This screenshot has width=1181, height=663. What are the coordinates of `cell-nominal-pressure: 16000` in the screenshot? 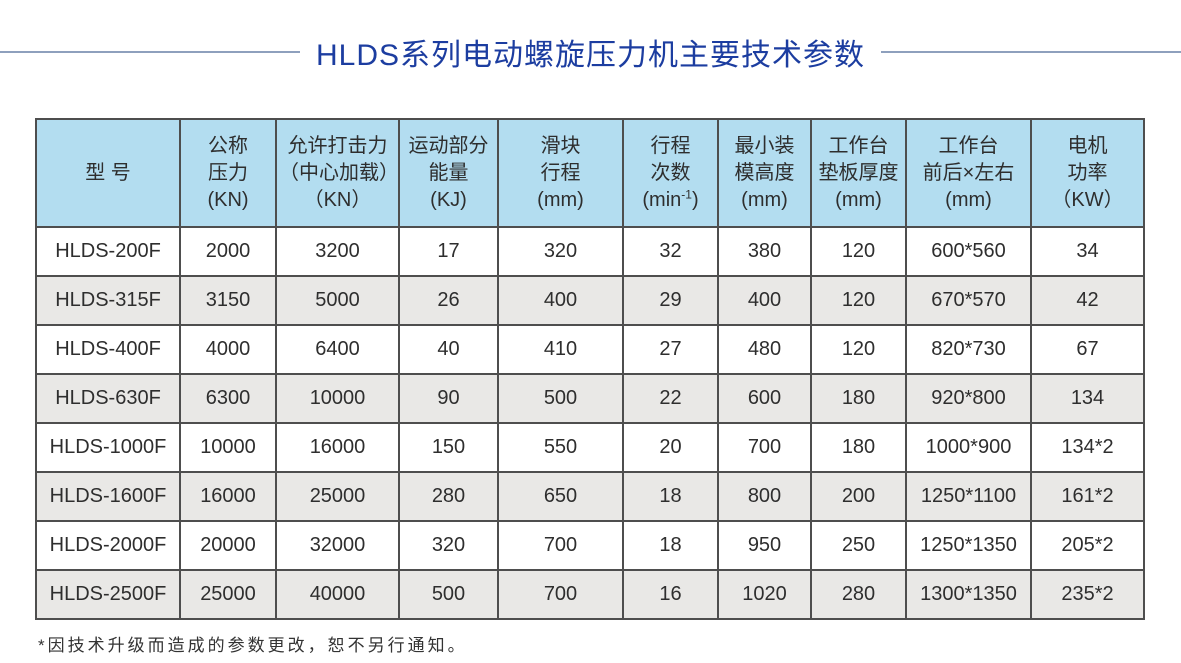 It's located at (228, 496).